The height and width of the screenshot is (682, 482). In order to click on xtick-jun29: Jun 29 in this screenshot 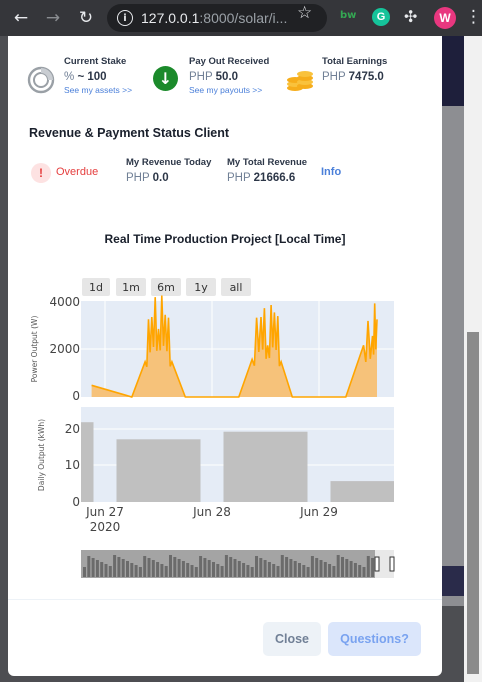, I will do `click(318, 512)`.